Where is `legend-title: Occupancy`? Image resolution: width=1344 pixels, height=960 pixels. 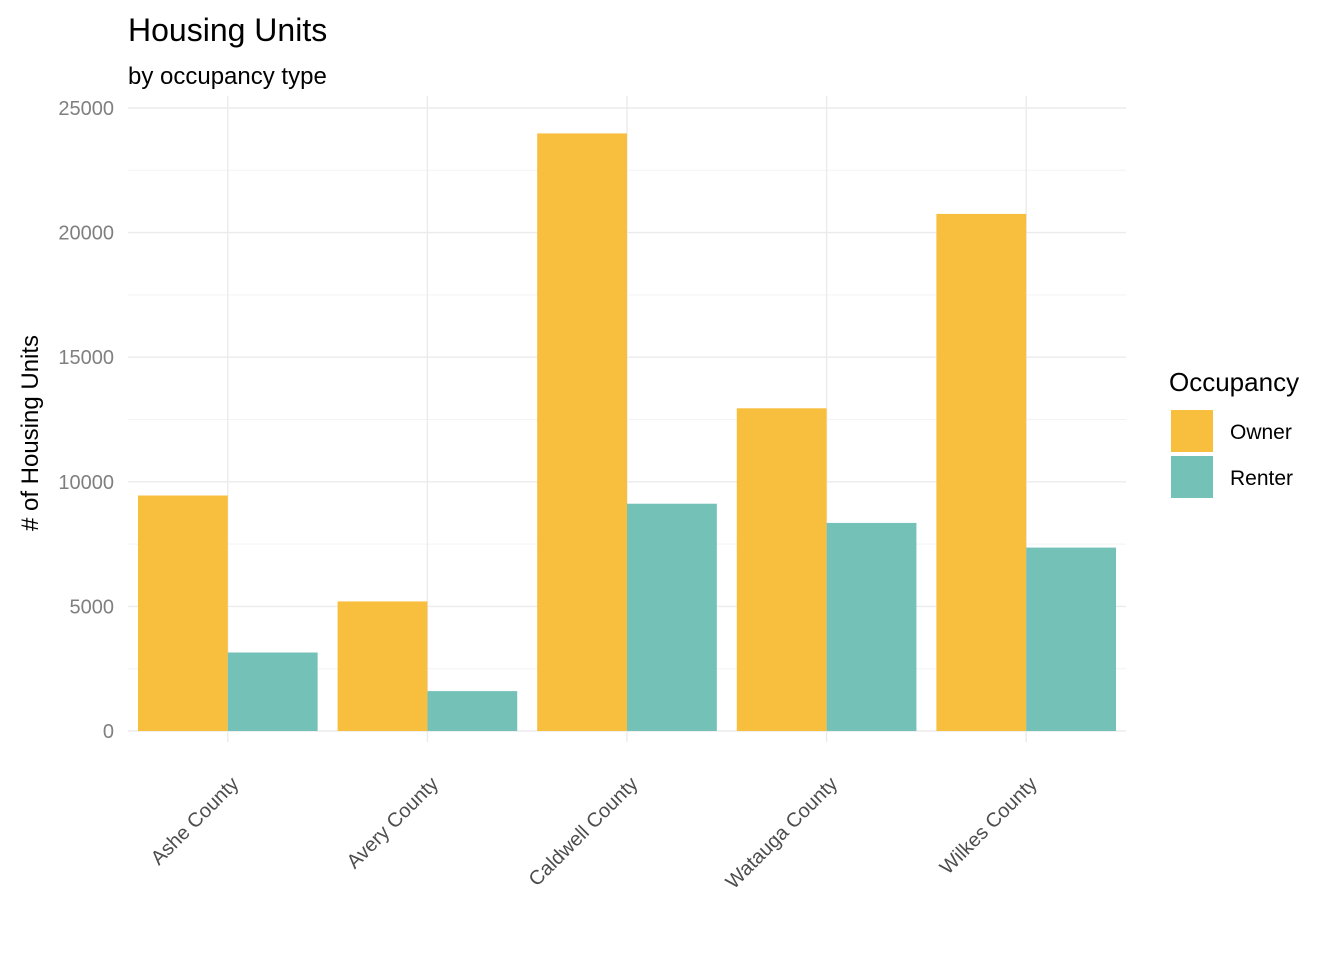 legend-title: Occupancy is located at coordinates (1234, 382).